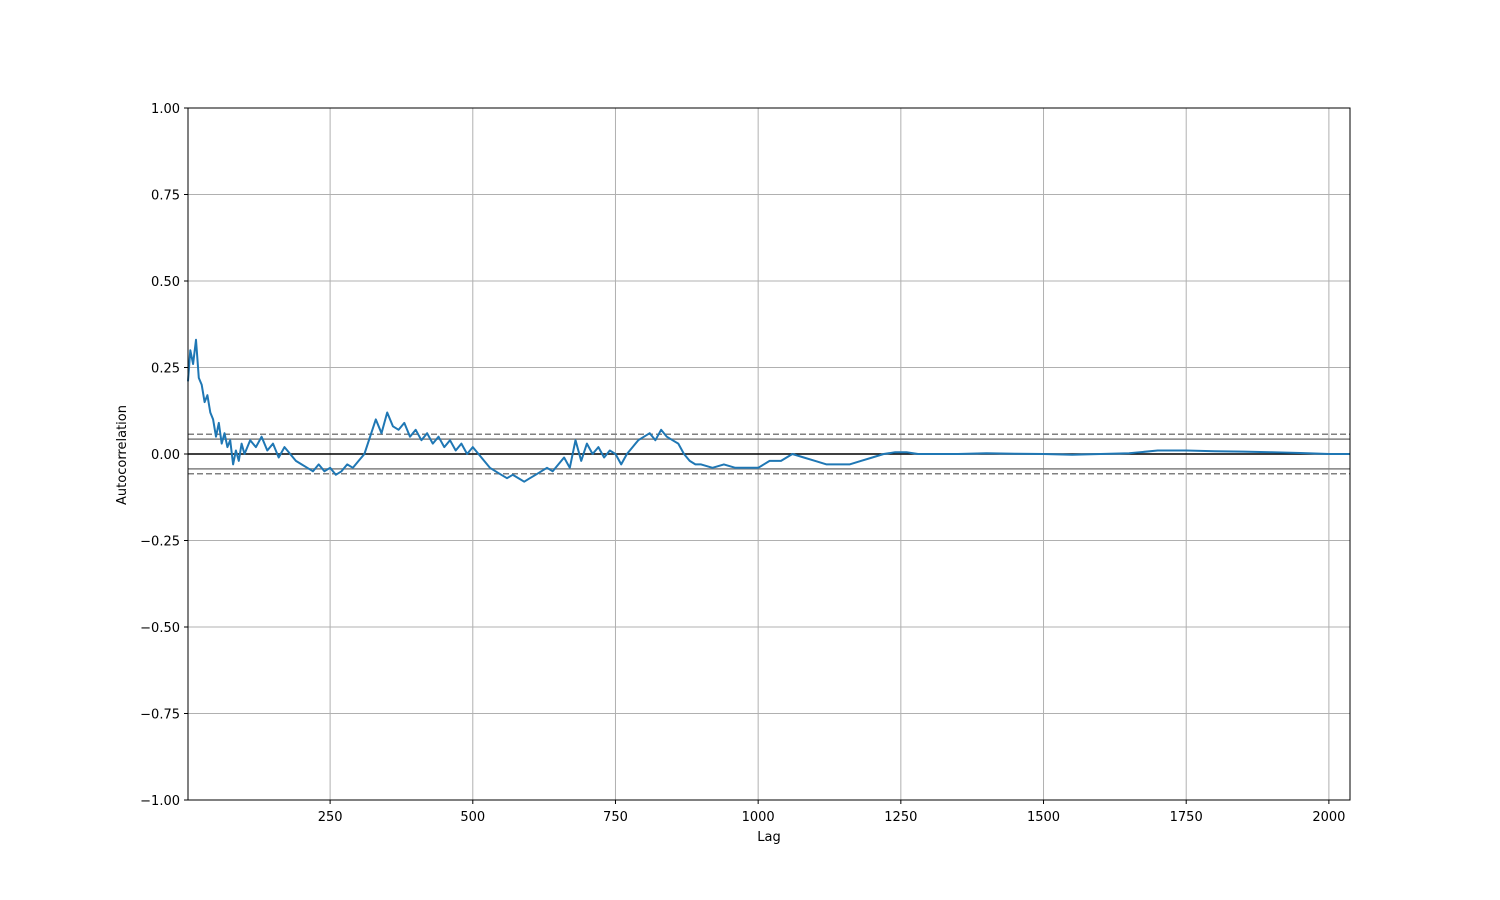  Describe the element at coordinates (831, 812) in the screenshot. I see `x-axis: 250 500 750 1000 1250 1500 1750 2000` at that location.